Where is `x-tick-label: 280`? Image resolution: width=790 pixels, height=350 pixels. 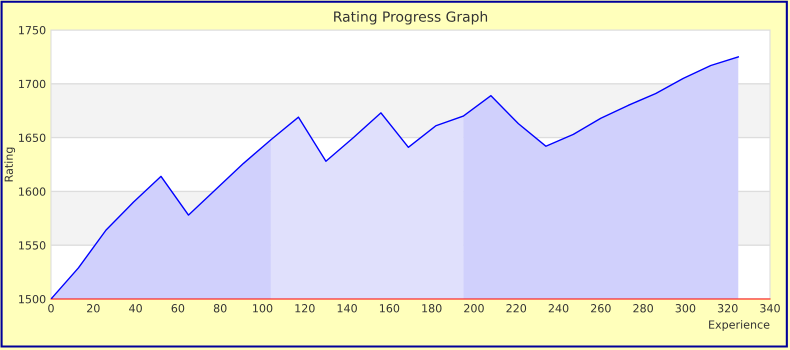
x-tick-label: 280 is located at coordinates (643, 308).